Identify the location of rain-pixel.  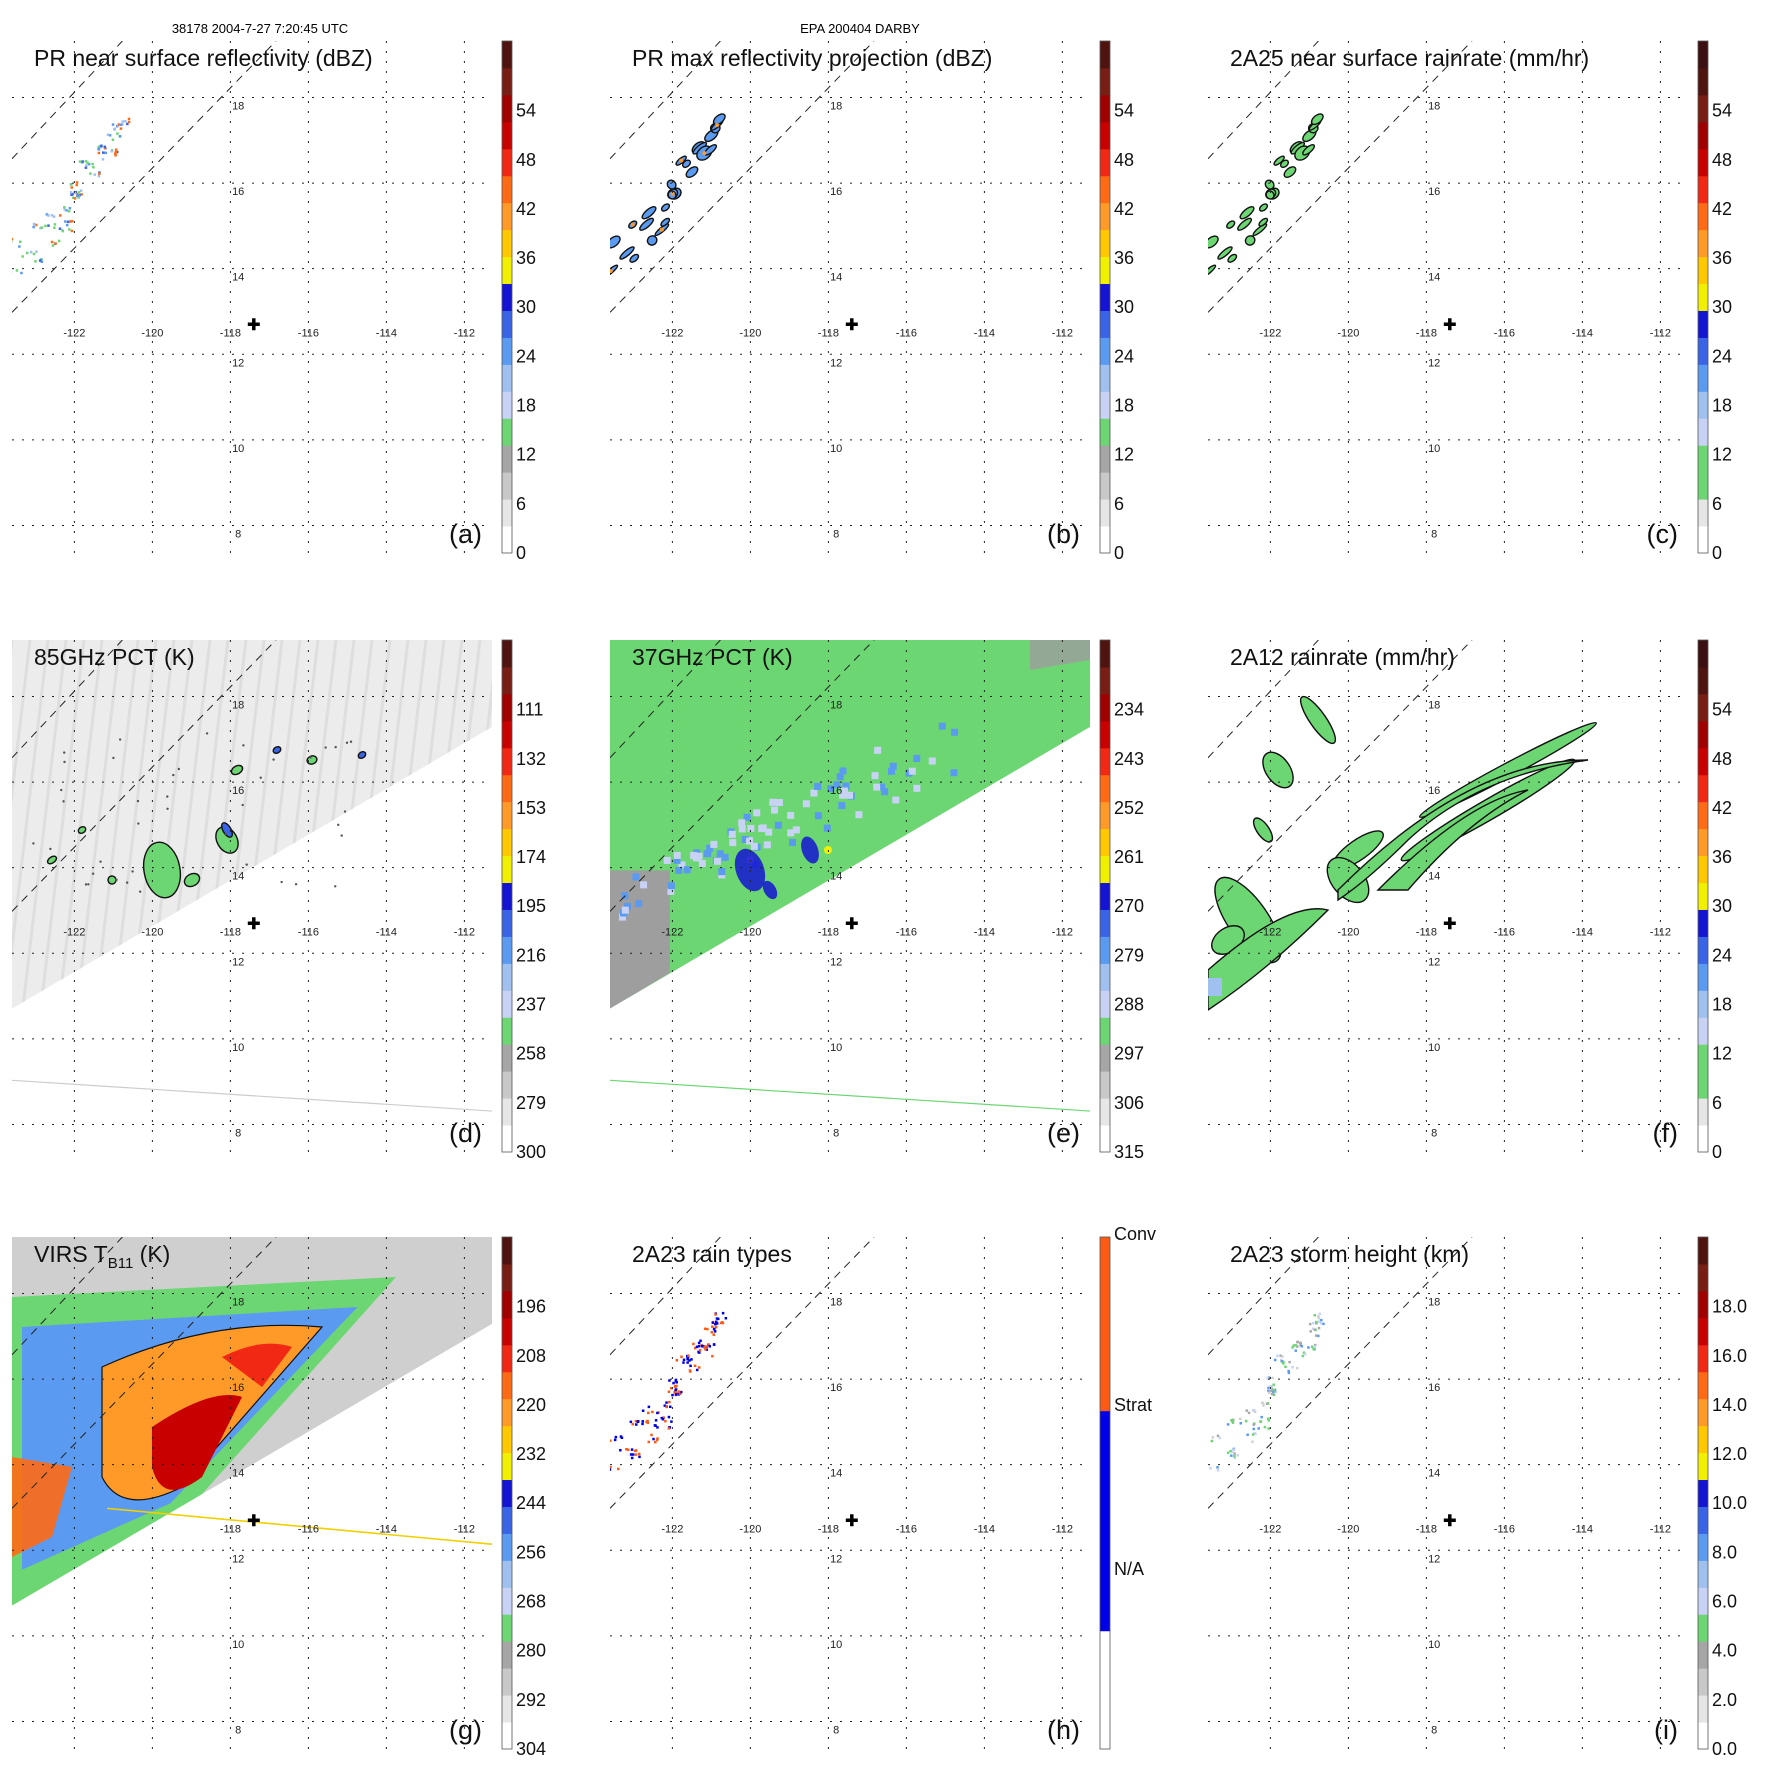
(1215, 987).